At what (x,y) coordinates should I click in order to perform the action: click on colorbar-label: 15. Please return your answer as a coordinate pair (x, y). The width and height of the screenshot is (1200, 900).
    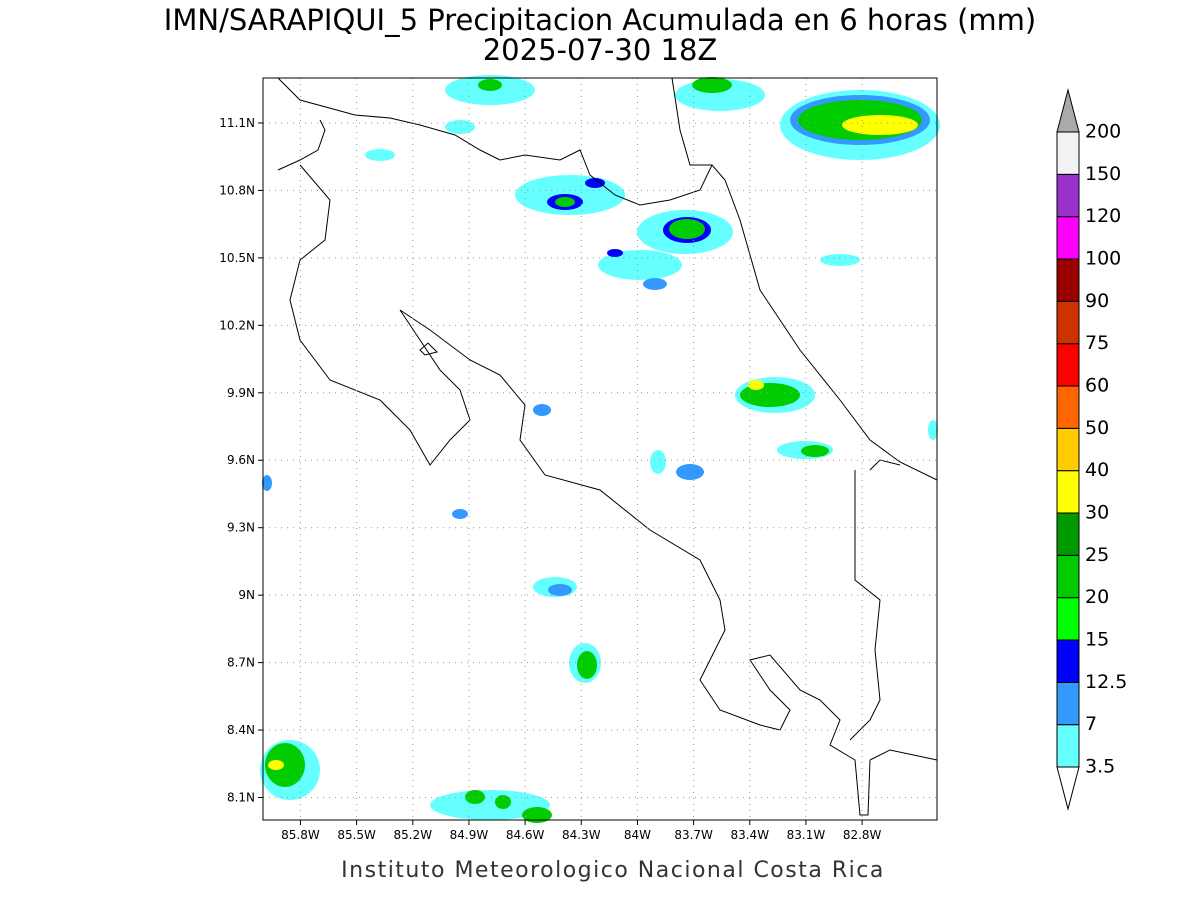
    Looking at the image, I should click on (1097, 640).